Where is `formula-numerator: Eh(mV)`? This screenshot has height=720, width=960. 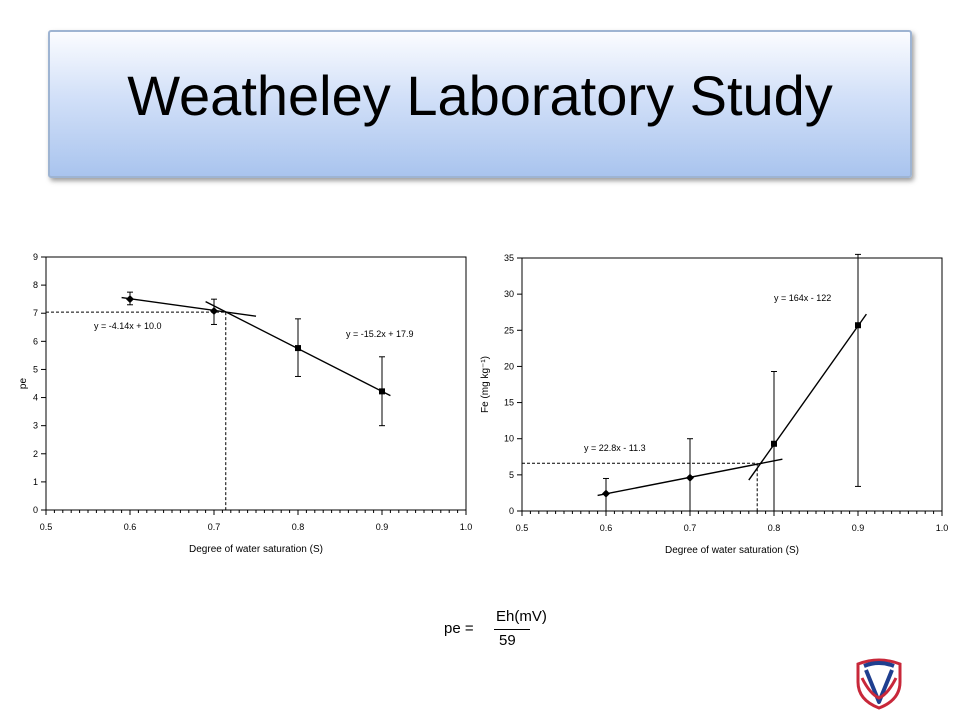
formula-numerator: Eh(mV) is located at coordinates (521, 616).